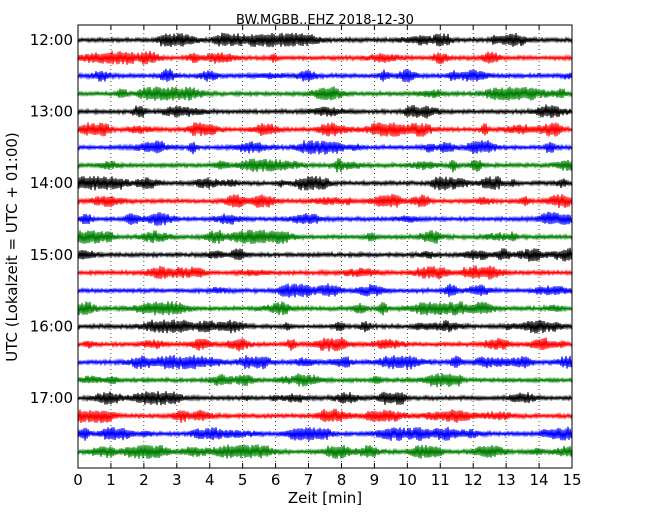 This screenshot has height=520, width=650. Describe the element at coordinates (177, 480) in the screenshot. I see `x-tick-label-3: 3` at that location.